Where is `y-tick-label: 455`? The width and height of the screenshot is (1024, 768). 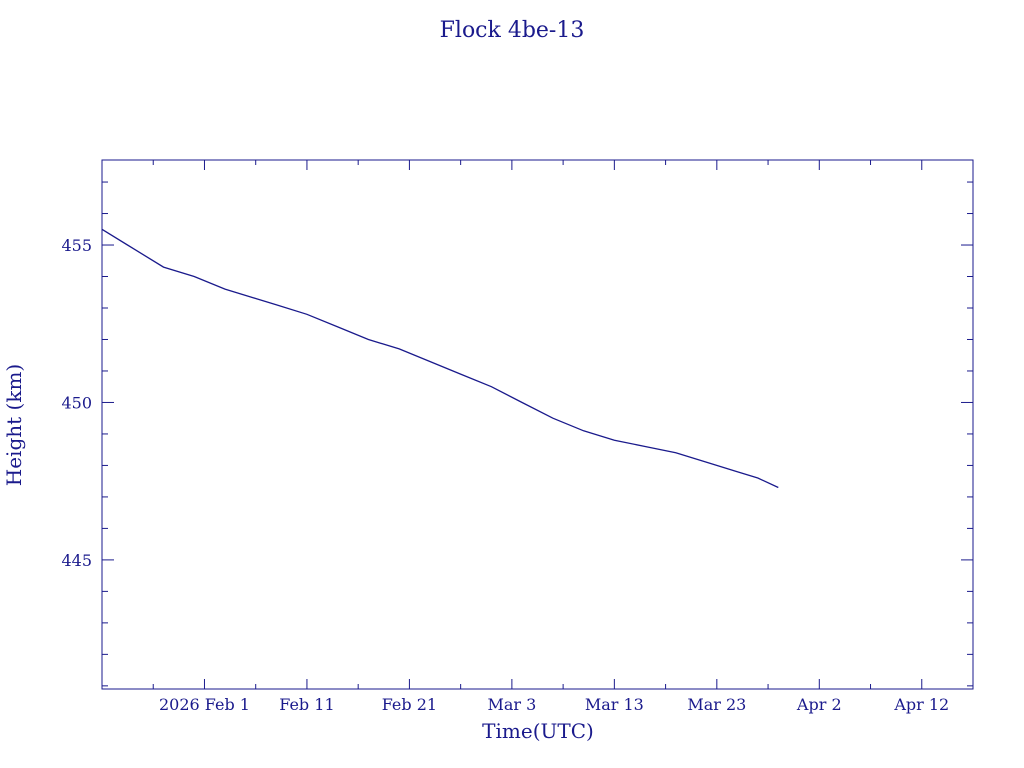
y-tick-label: 455 is located at coordinates (76, 245).